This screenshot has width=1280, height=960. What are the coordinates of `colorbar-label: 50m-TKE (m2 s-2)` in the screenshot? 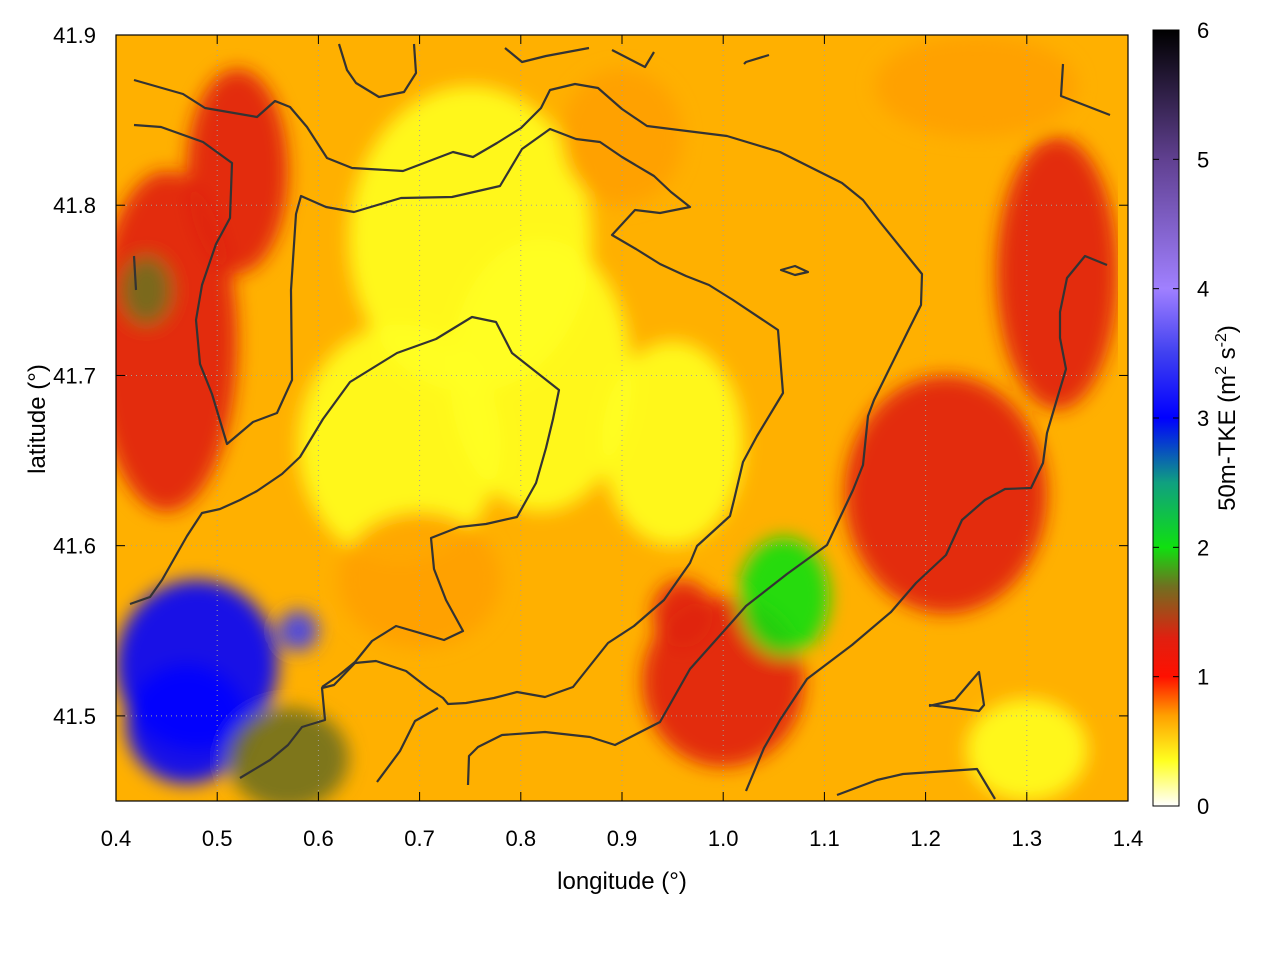 It's located at (1227, 418).